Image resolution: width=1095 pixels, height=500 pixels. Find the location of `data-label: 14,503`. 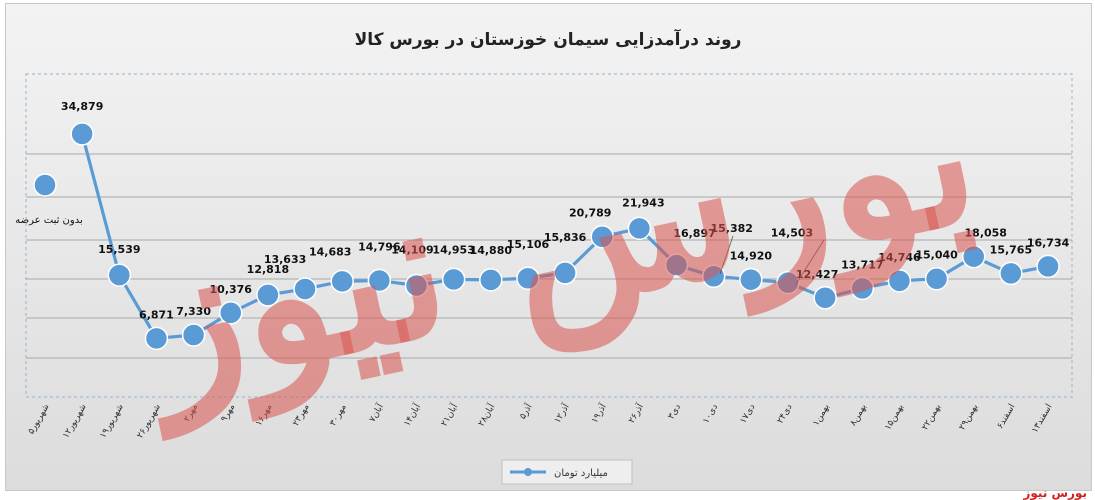

data-label: 14,503 is located at coordinates (792, 233).